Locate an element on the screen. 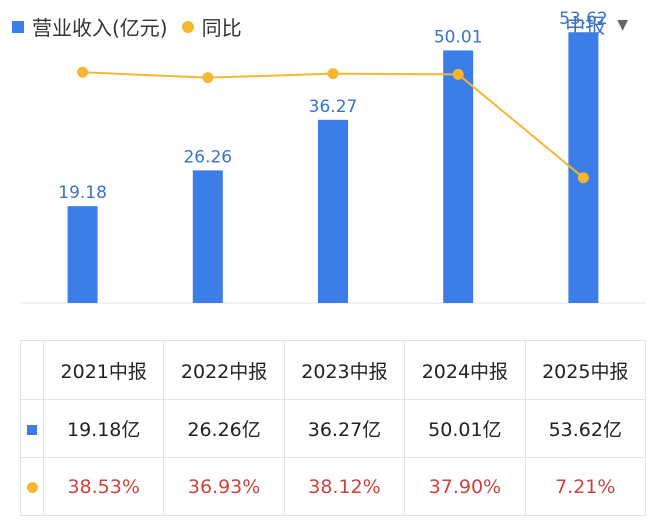 This screenshot has width=660, height=522. table-cell: 36.93% is located at coordinates (224, 486).